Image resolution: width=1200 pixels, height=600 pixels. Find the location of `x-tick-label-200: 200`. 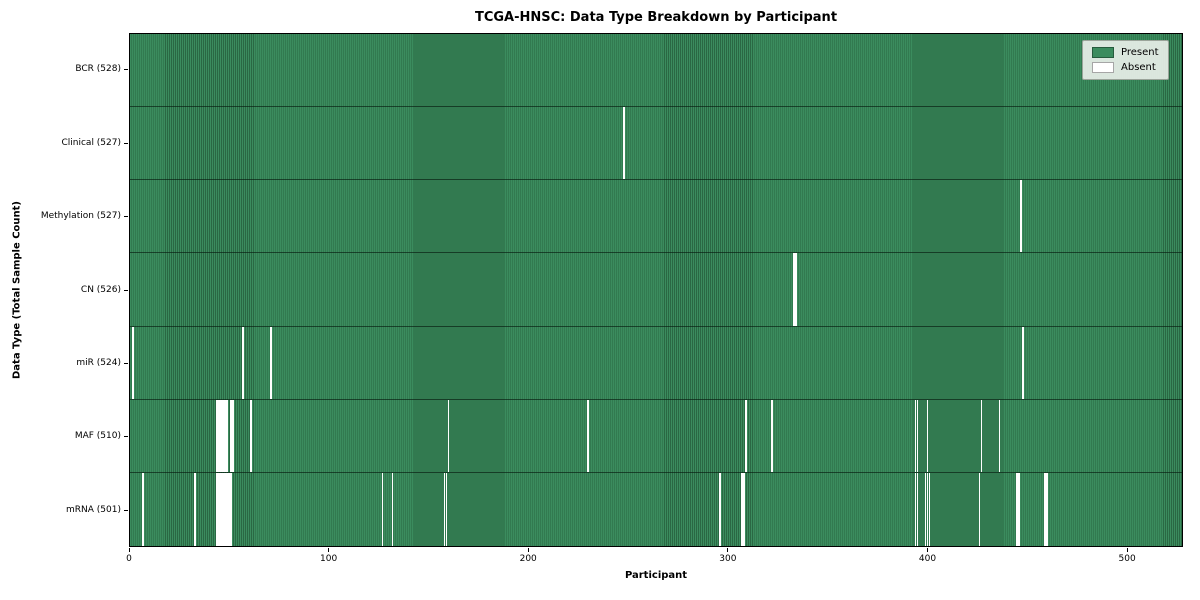

x-tick-label-200: 200 is located at coordinates (528, 559).